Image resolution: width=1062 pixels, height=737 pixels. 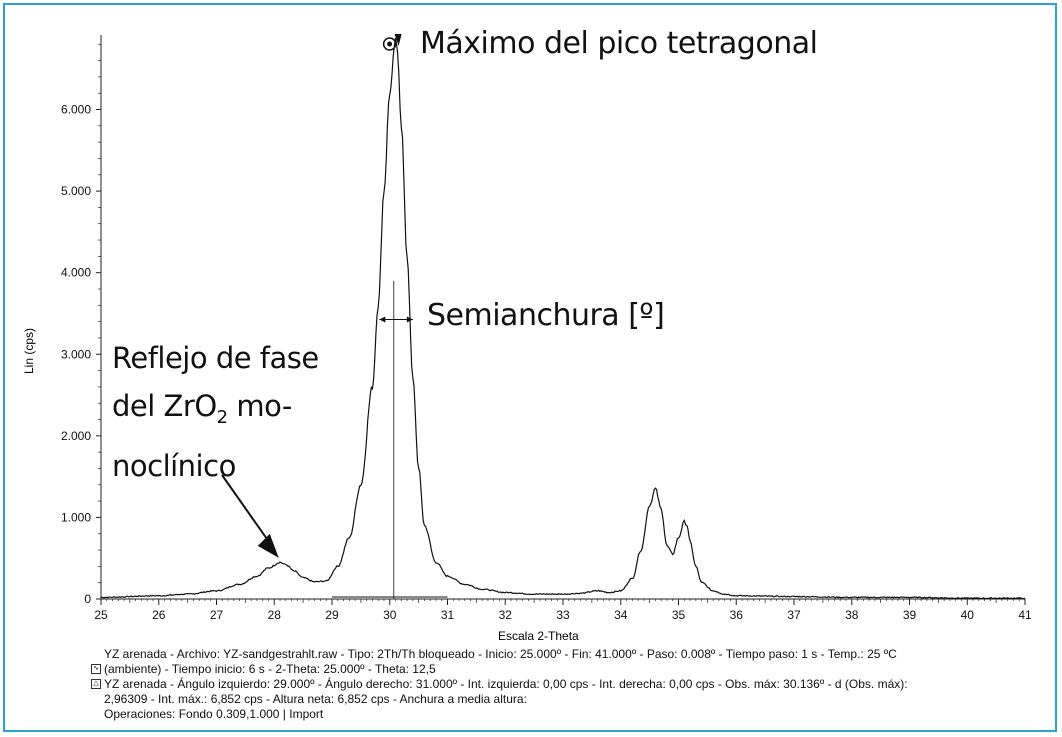 What do you see at coordinates (621, 615) in the screenshot?
I see `x-tick-label: 34` at bounding box center [621, 615].